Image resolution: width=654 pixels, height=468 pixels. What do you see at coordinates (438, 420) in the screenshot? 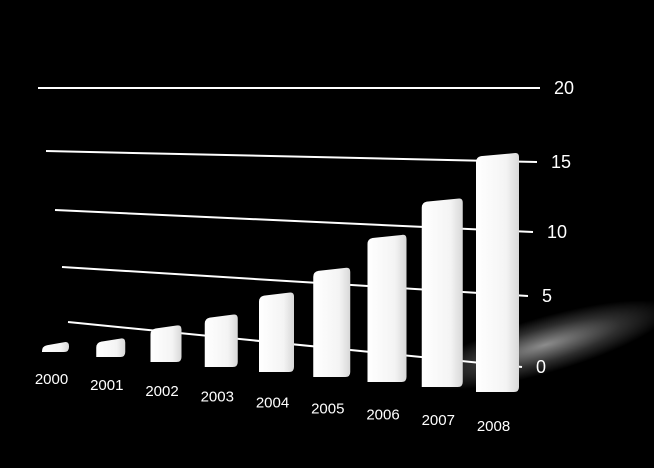
I see `x-tick-label: 2007` at bounding box center [438, 420].